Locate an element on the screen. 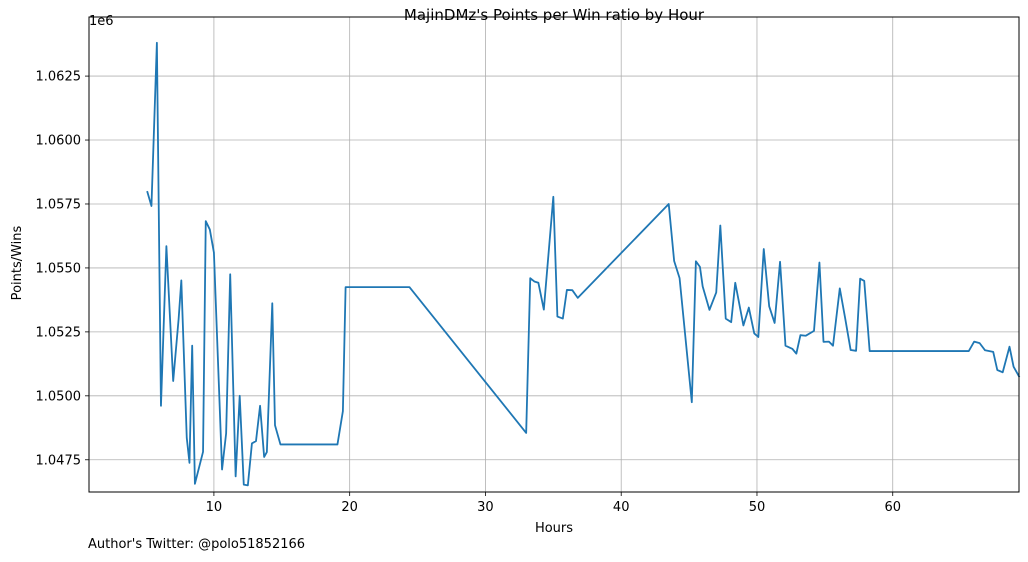  y-tick-label: 1.0625 is located at coordinates (59, 77).